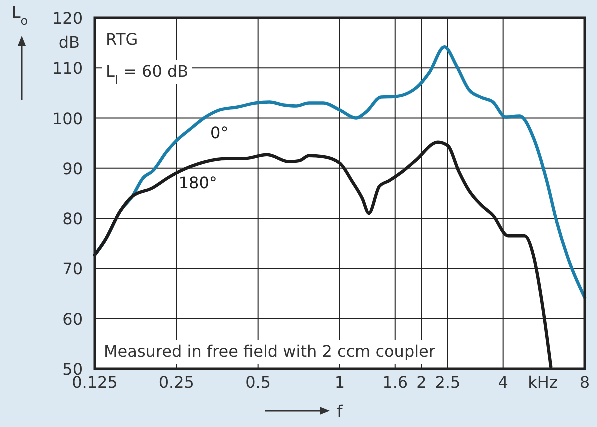 This screenshot has width=597, height=427. I want to click on x-tick-label: 2.5, so click(448, 382).